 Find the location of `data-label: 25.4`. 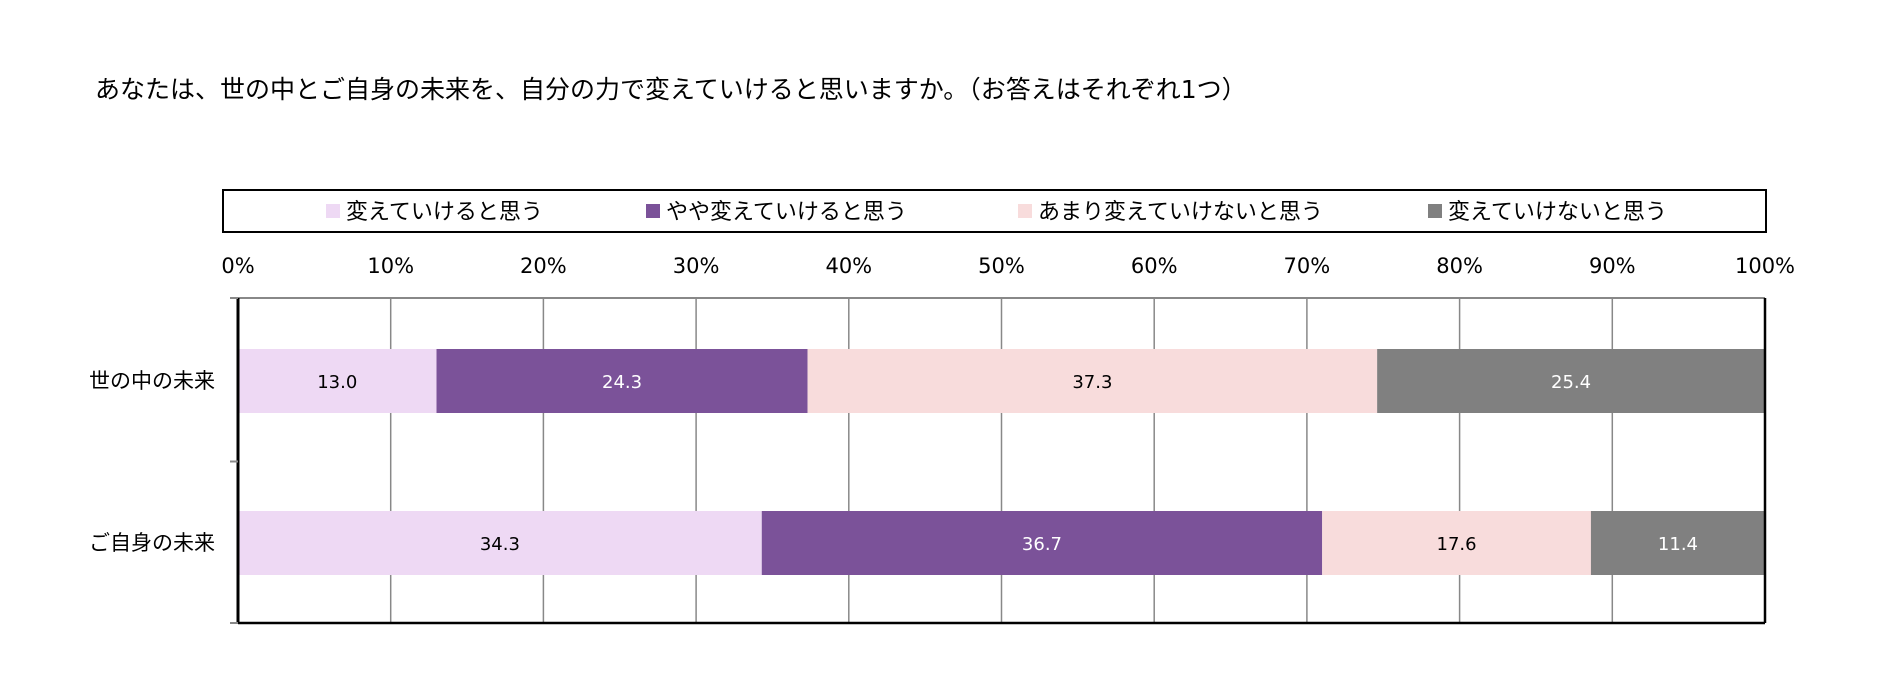

data-label: 25.4 is located at coordinates (1571, 382).